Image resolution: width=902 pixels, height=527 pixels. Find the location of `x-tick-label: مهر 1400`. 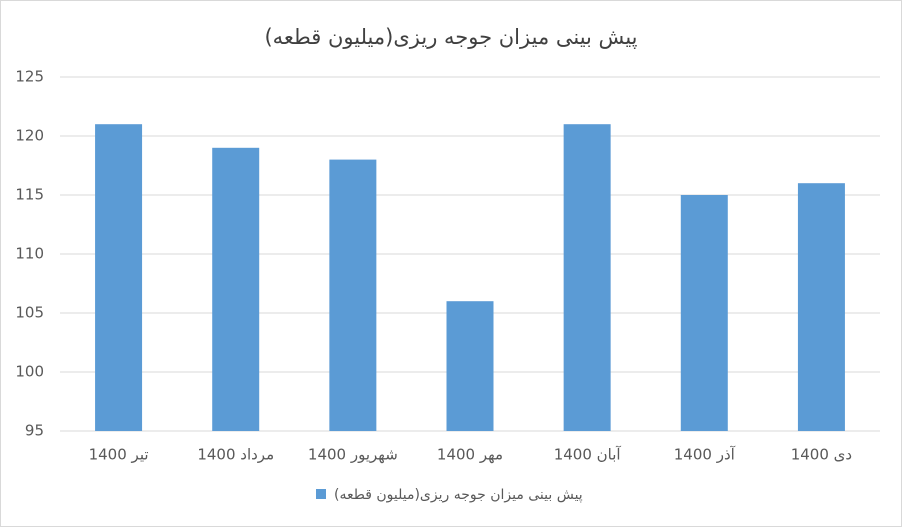

x-tick-label: مهر 1400 is located at coordinates (470, 455).